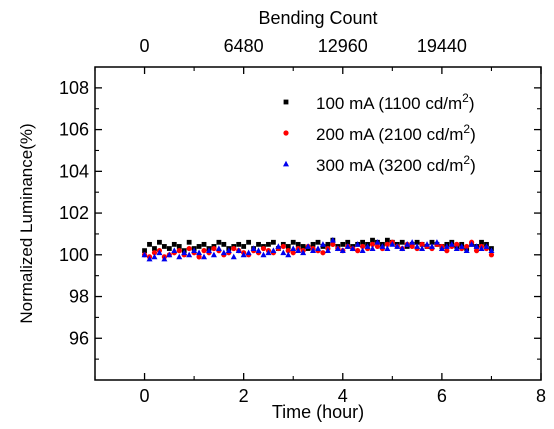 The height and width of the screenshot is (429, 554). What do you see at coordinates (318, 412) in the screenshot?
I see `x-axis-label: Time (hour)` at bounding box center [318, 412].